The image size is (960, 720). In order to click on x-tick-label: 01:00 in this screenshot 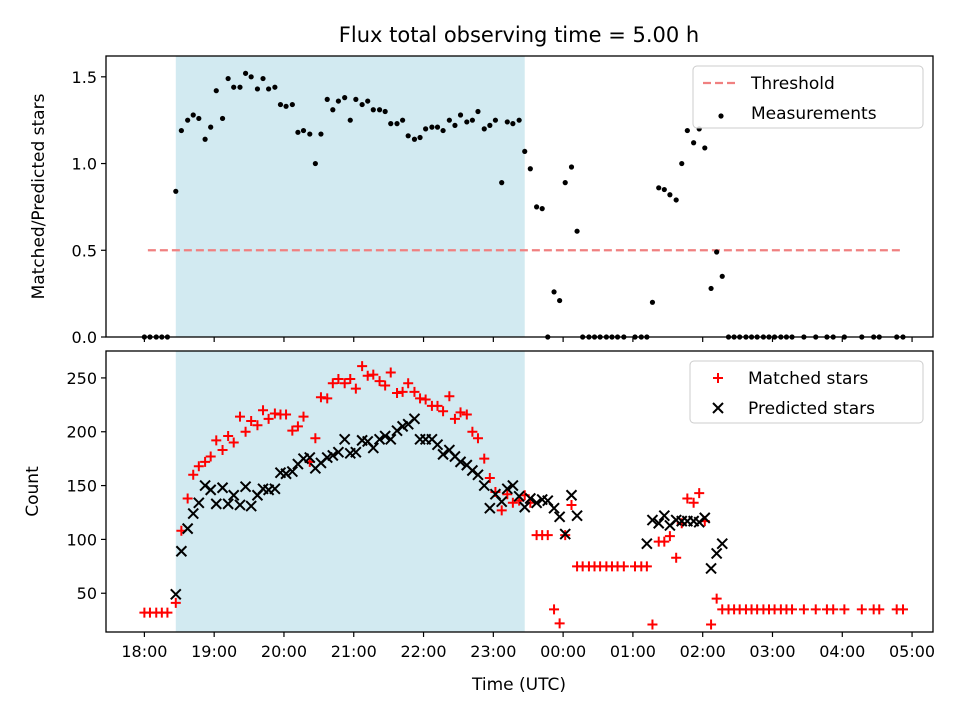, I will do `click(633, 651)`.